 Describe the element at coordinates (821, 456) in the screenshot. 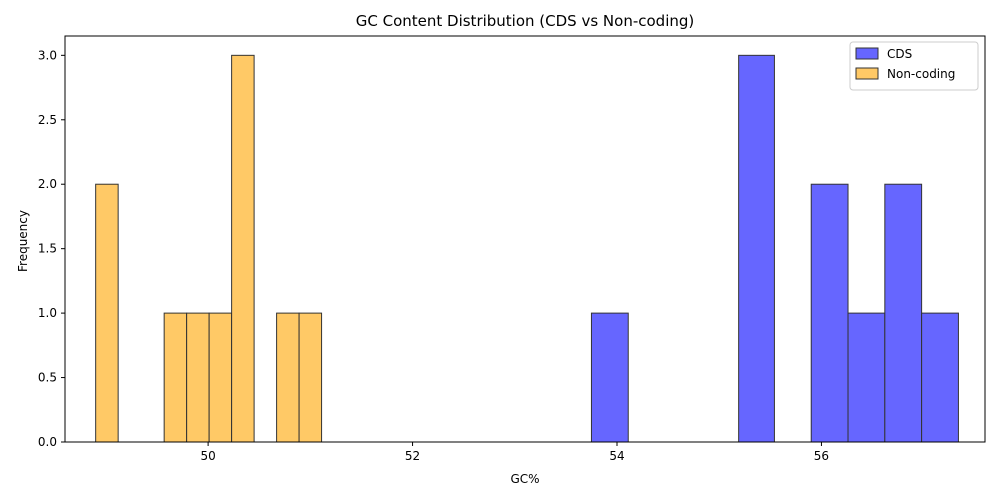

I see `x-tick-label: 56` at that location.